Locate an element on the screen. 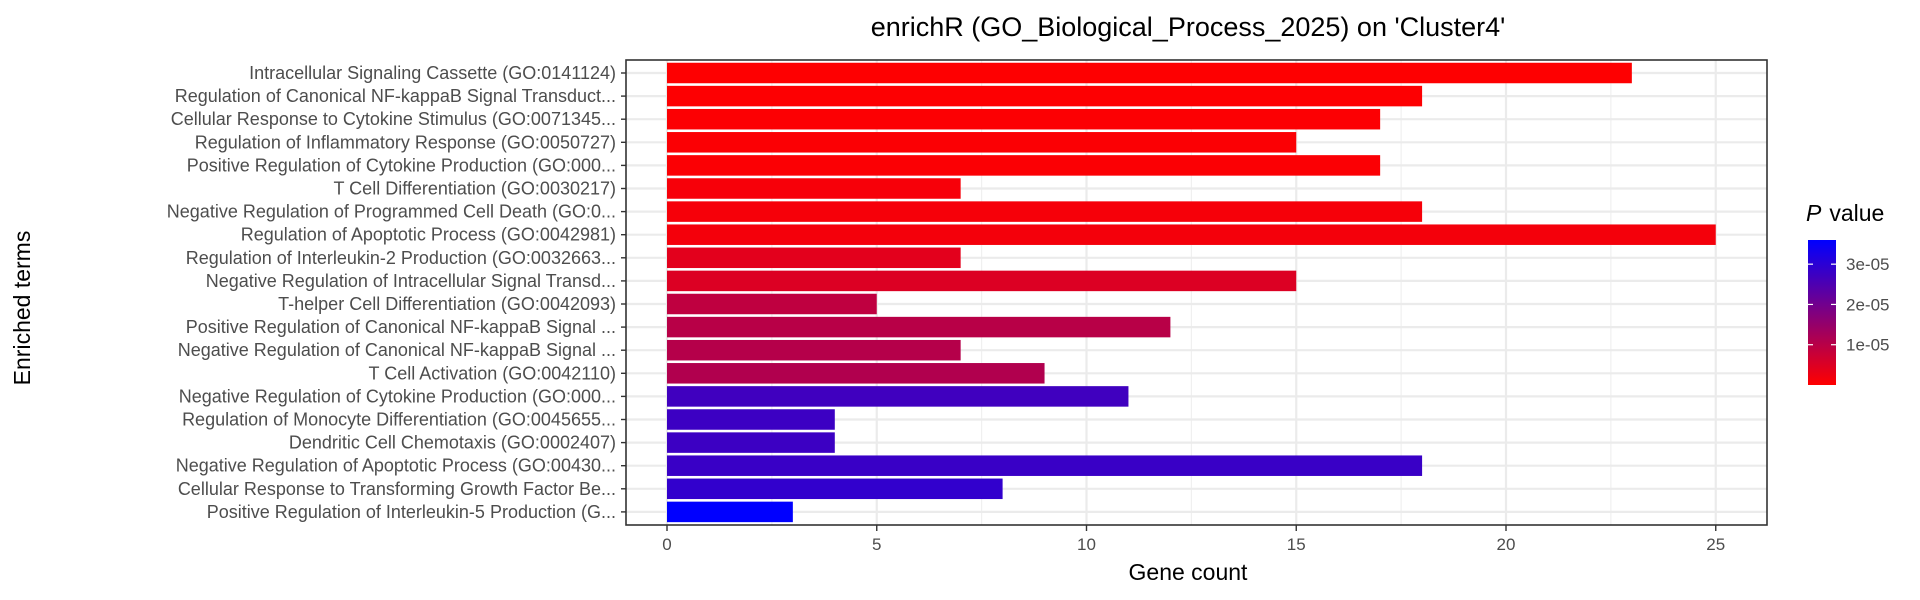 The image size is (1920, 600). x-tick-label: 15 is located at coordinates (1296, 544).